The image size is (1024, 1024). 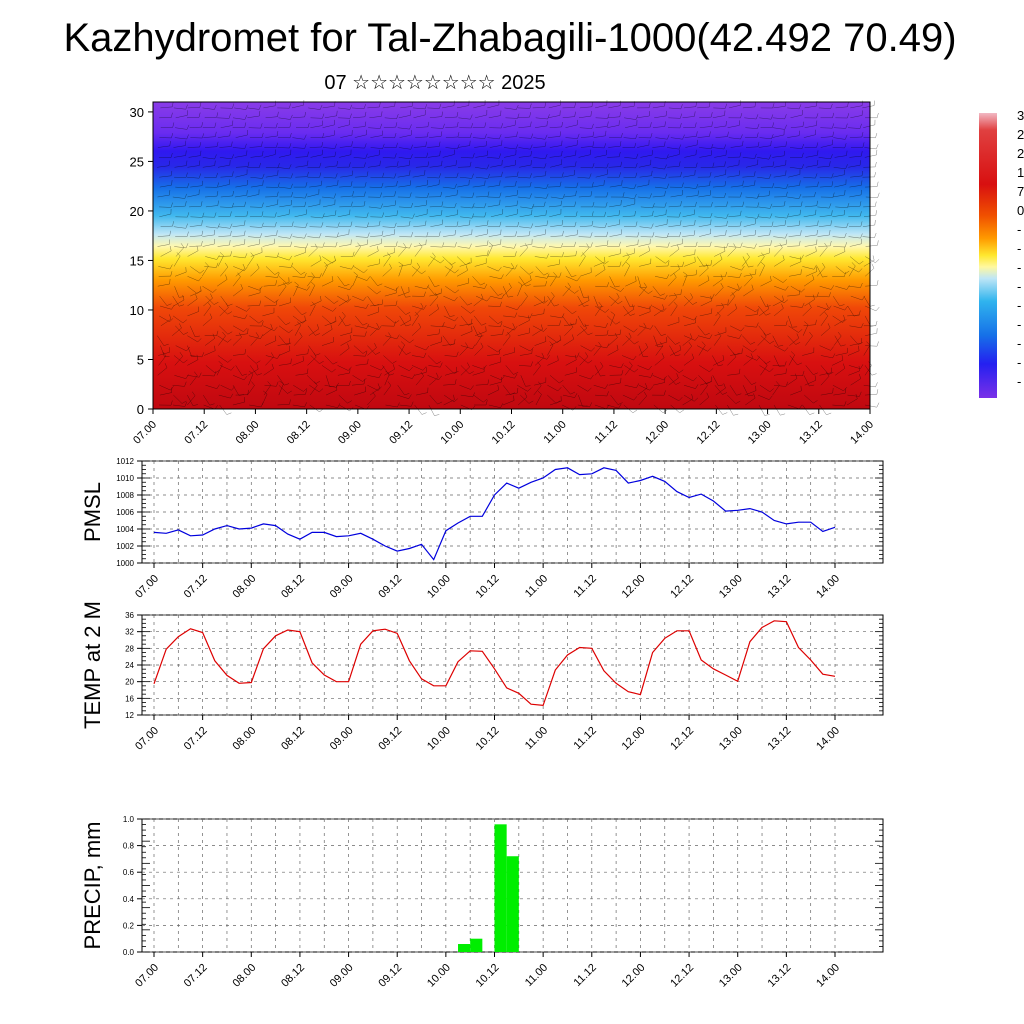 I want to click on y-tick-label: 32, so click(x=129, y=632).